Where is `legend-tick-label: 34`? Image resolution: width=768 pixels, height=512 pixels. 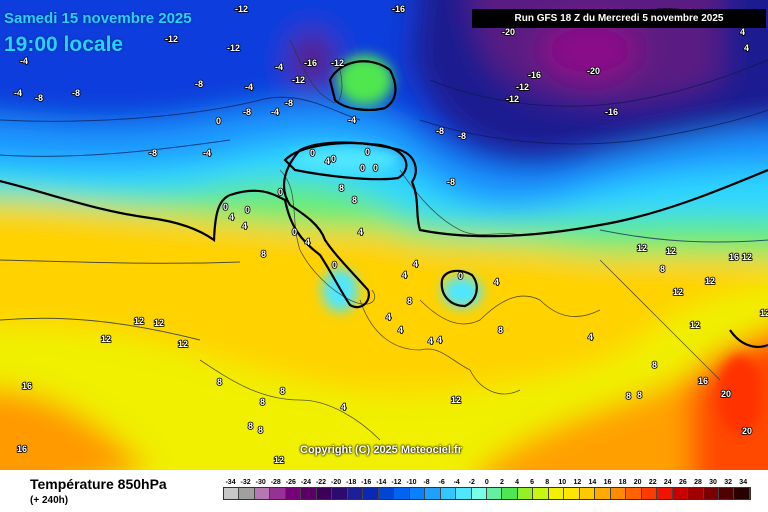 legend-tick-label: 34 is located at coordinates (743, 482).